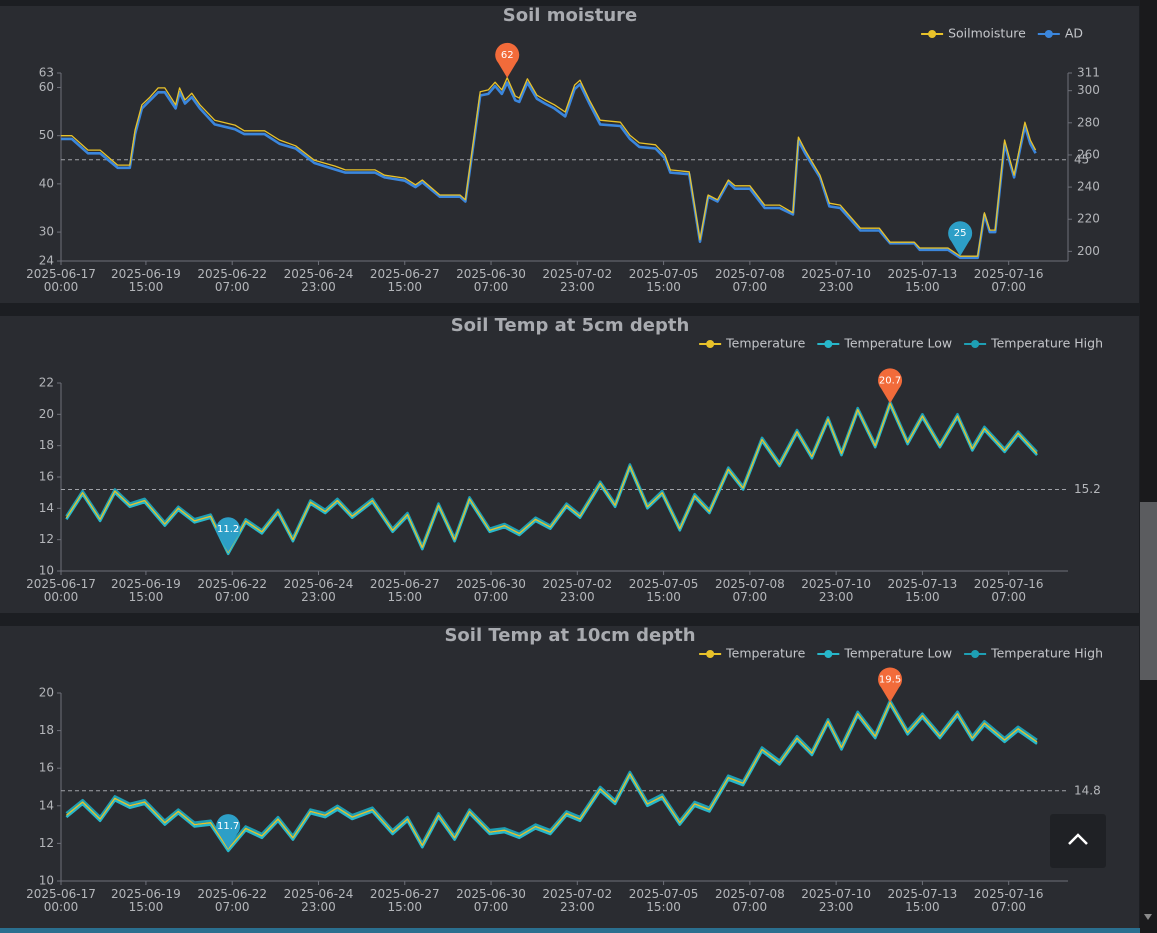 Image resolution: width=1157 pixels, height=933 pixels. What do you see at coordinates (46, 571) in the screenshot?
I see `y-tick-label: 10` at bounding box center [46, 571].